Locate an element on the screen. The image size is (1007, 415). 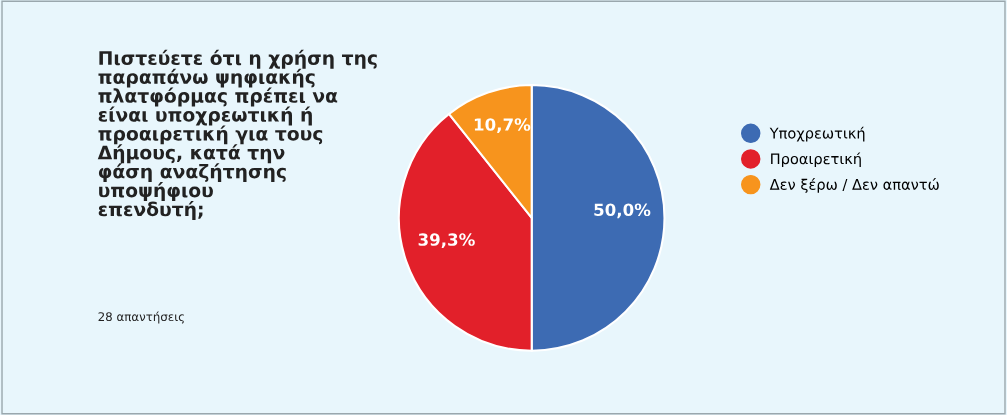
data-label: 50,0% is located at coordinates (622, 211).